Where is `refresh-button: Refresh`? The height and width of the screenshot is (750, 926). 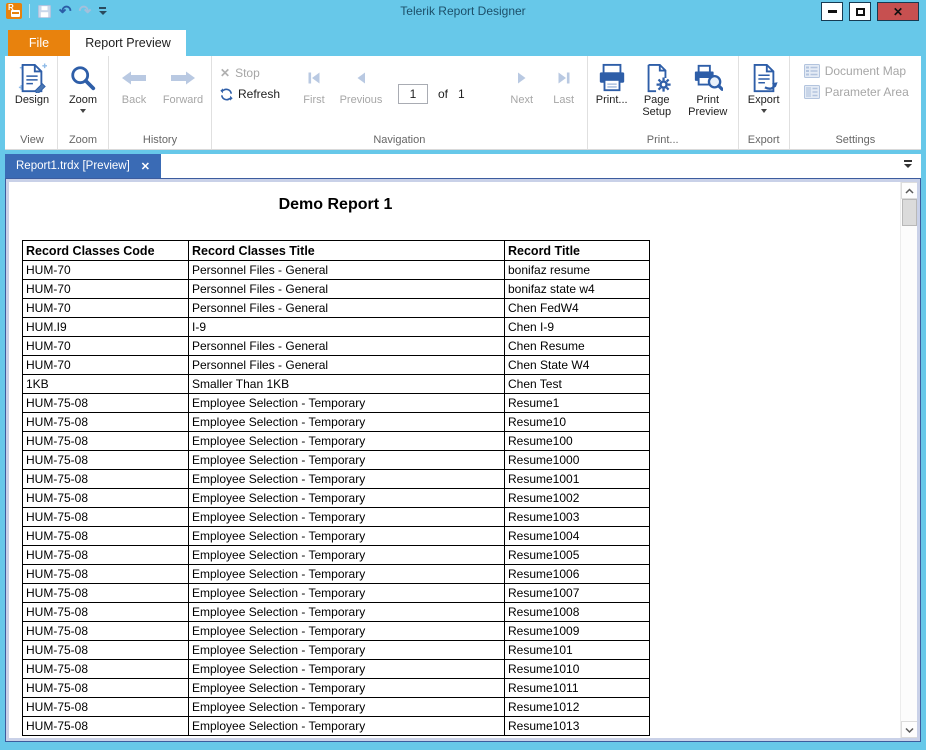 refresh-button: Refresh is located at coordinates (257, 94).